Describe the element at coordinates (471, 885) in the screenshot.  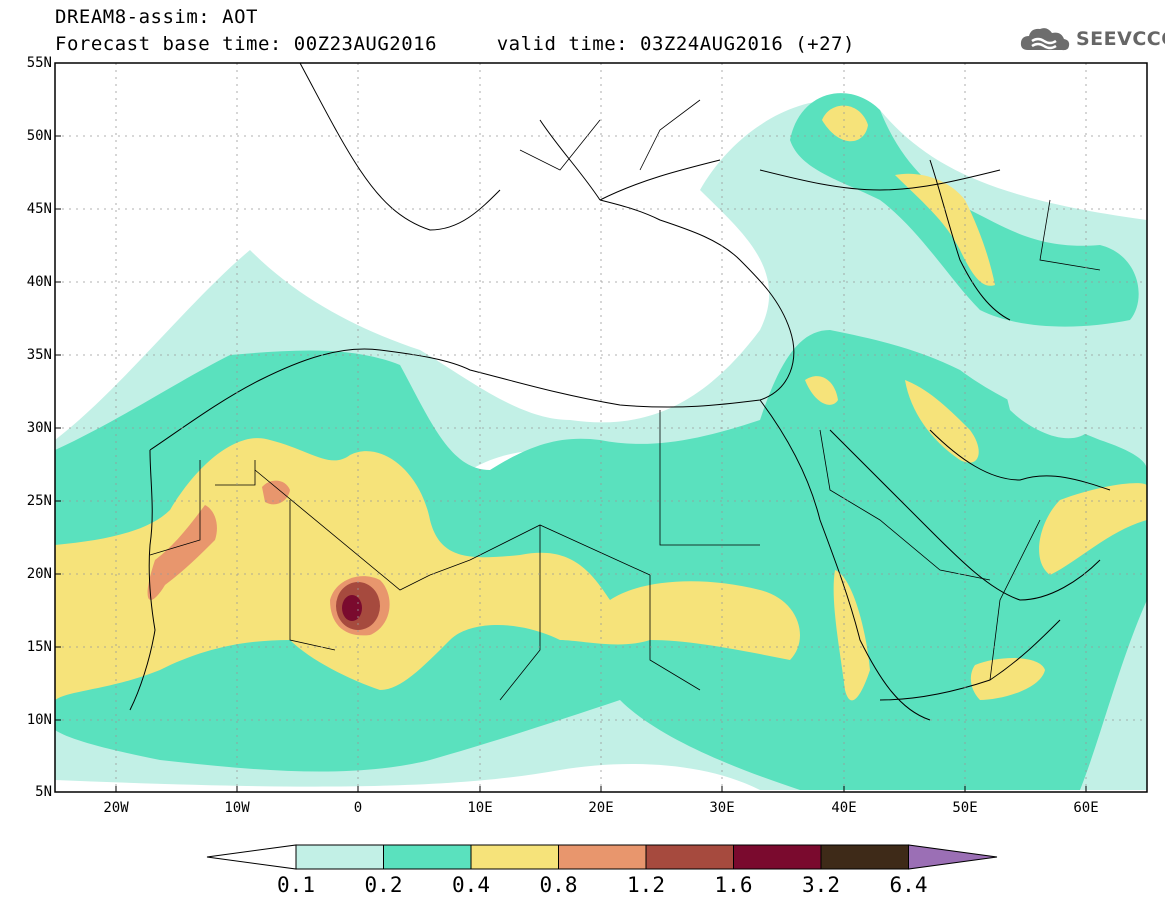
I see `colorbar-label-0.4: 0.4` at that location.